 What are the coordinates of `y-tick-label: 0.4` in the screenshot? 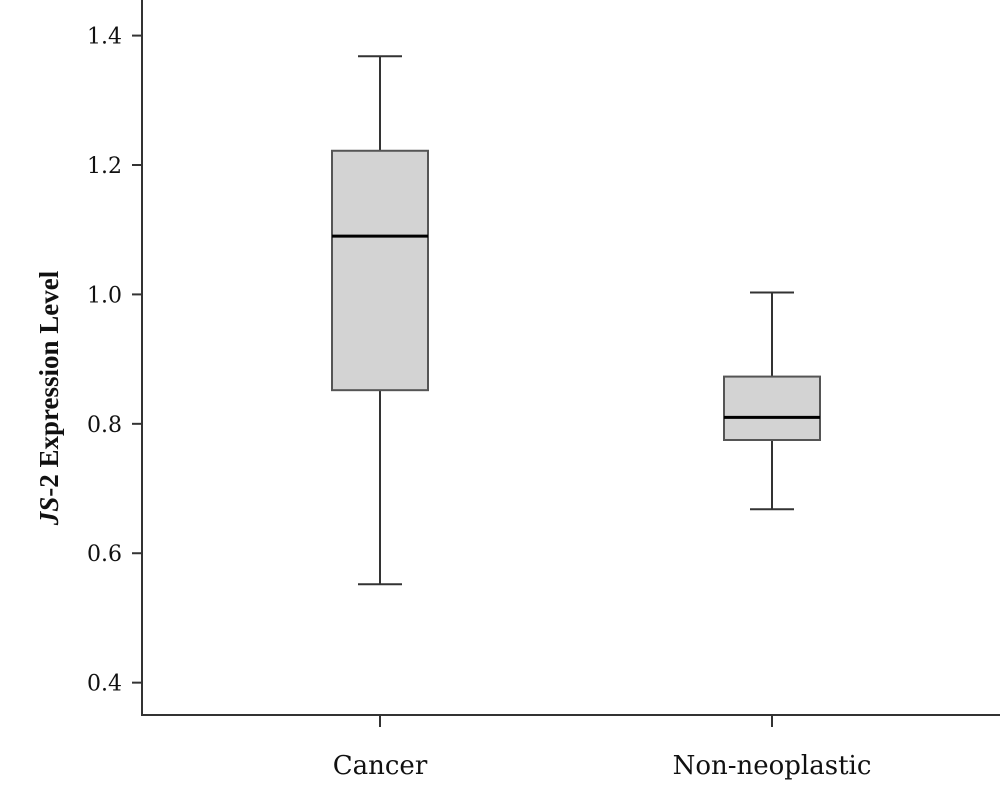 It's located at (104, 684).